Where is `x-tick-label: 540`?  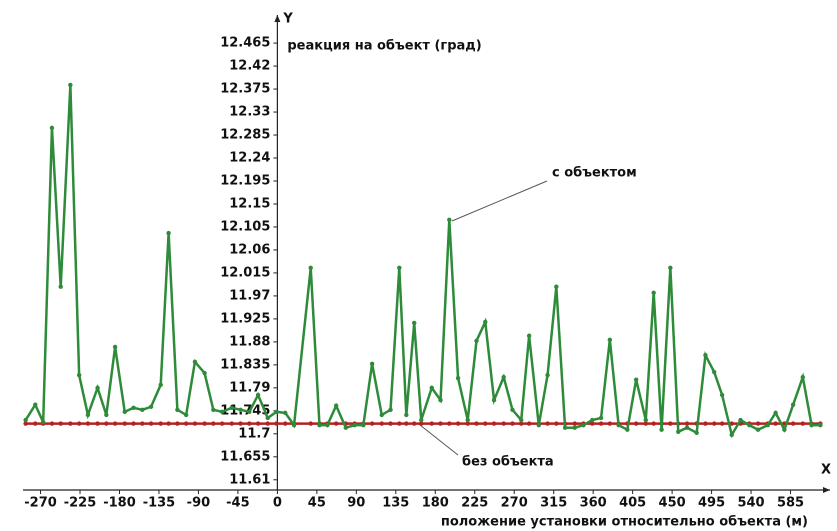
x-tick-label: 540 is located at coordinates (750, 503).